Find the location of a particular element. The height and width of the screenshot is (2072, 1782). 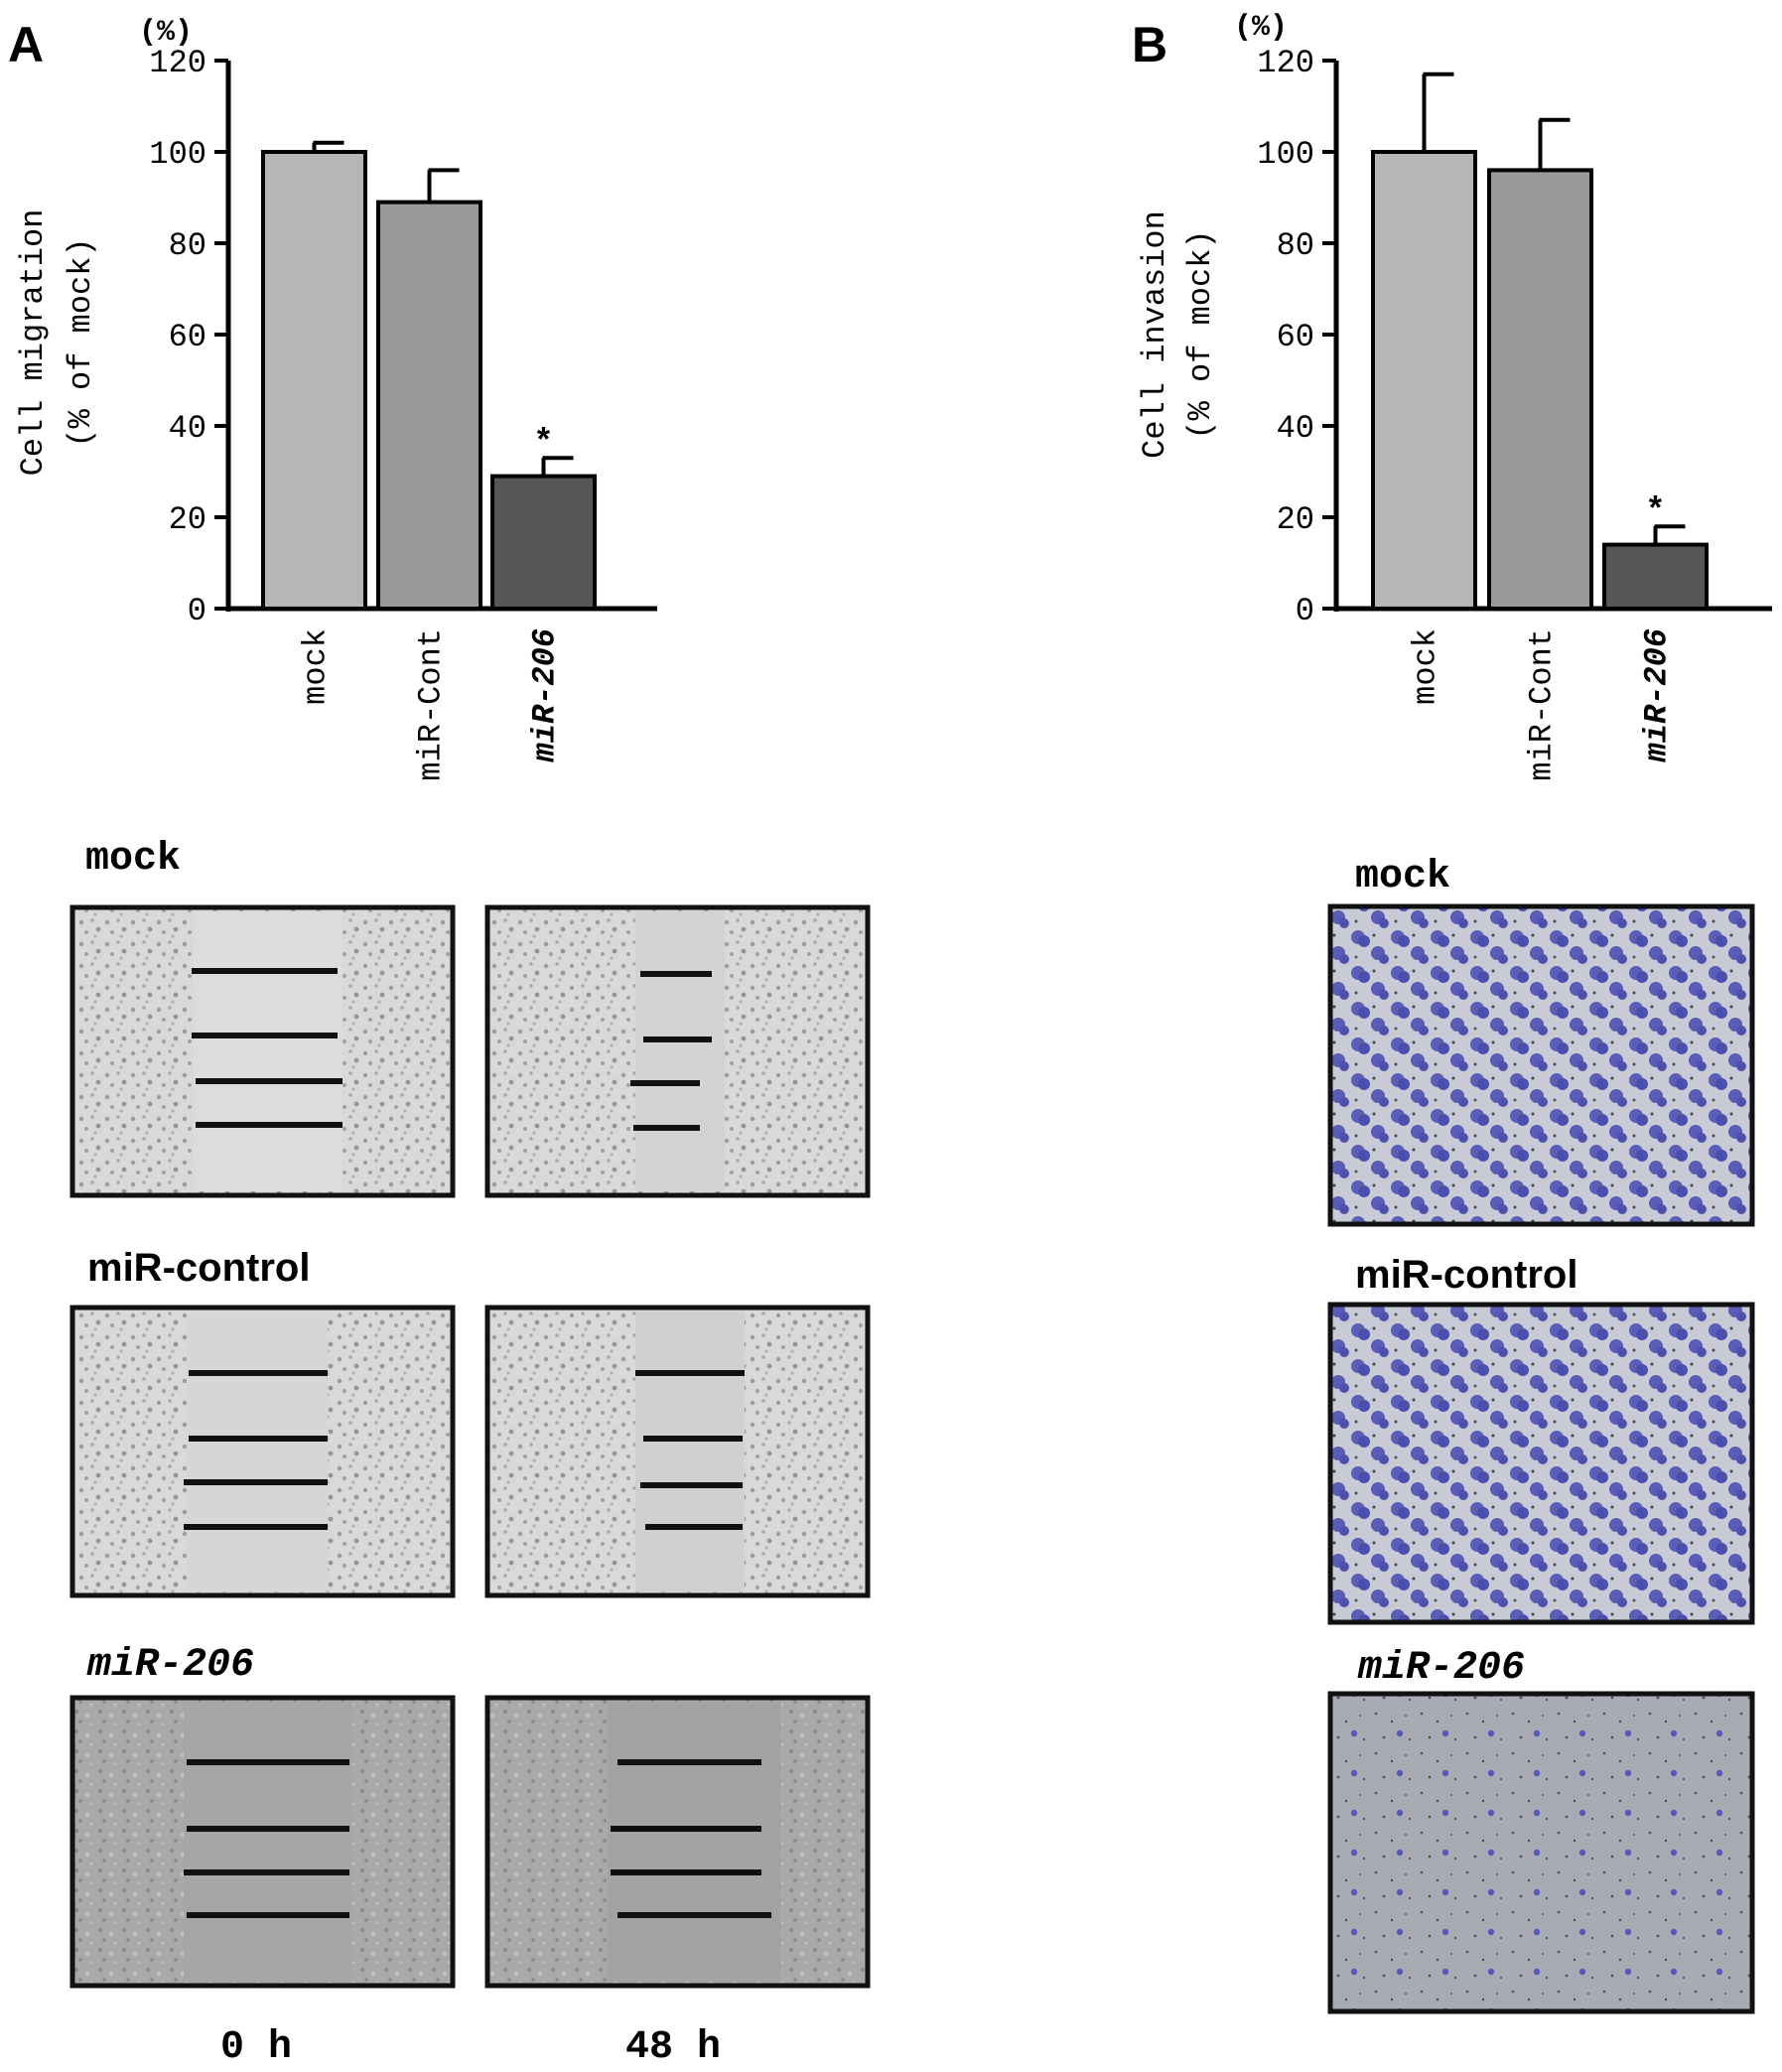

micrograph-mir-control-0h is located at coordinates (262, 1451).